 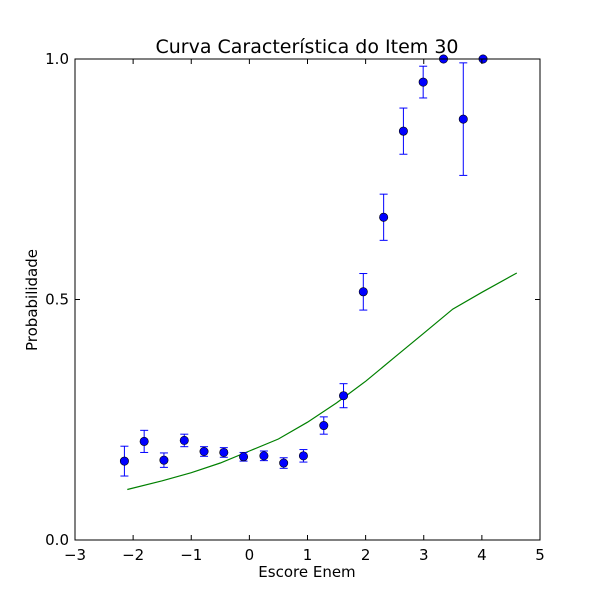 I want to click on y-tick-label: 1.0, so click(x=57, y=59).